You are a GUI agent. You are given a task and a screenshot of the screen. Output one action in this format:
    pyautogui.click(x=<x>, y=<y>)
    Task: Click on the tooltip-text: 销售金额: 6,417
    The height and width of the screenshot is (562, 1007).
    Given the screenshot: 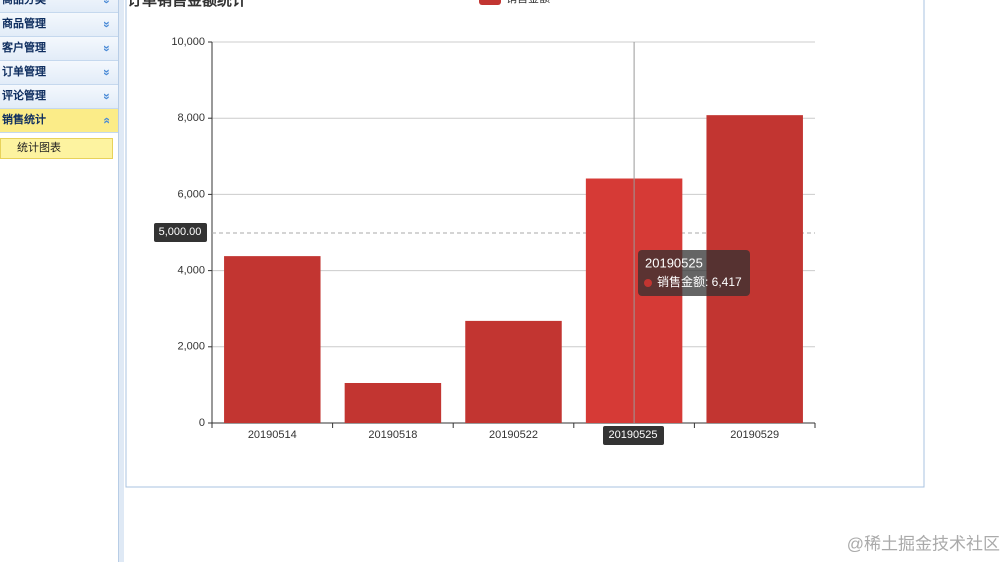 What is the action you would take?
    pyautogui.click(x=699, y=281)
    